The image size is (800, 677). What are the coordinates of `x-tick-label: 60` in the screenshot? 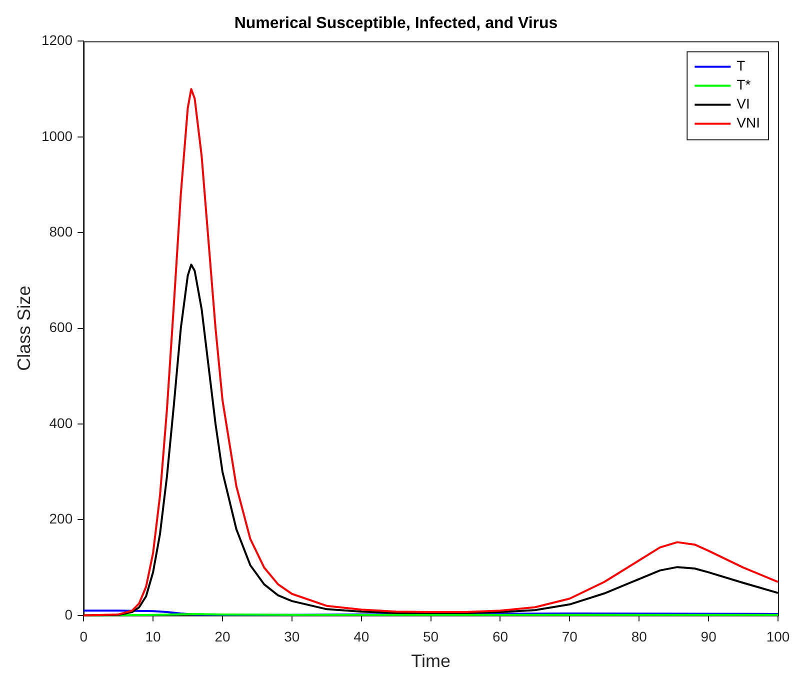 It's located at (500, 636).